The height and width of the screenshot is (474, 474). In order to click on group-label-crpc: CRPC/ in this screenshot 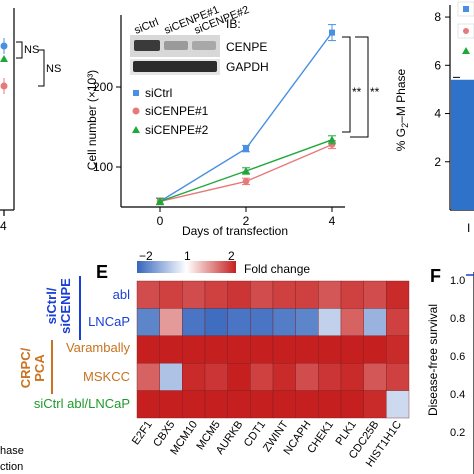, I will do `click(25, 367)`.